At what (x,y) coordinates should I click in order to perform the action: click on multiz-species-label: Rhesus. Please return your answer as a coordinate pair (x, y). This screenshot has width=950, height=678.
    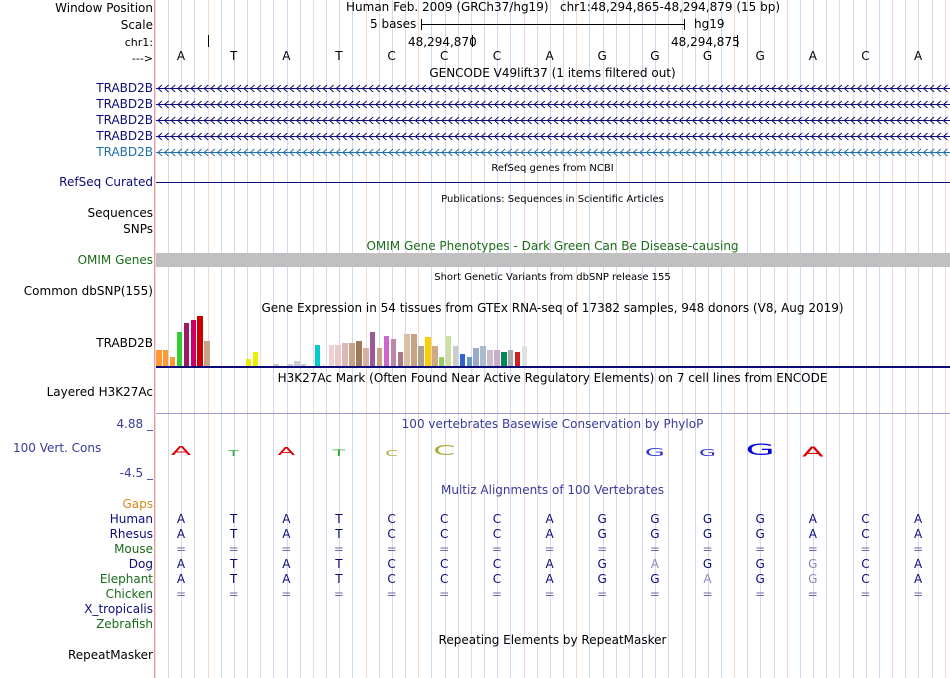
    Looking at the image, I should click on (131, 534).